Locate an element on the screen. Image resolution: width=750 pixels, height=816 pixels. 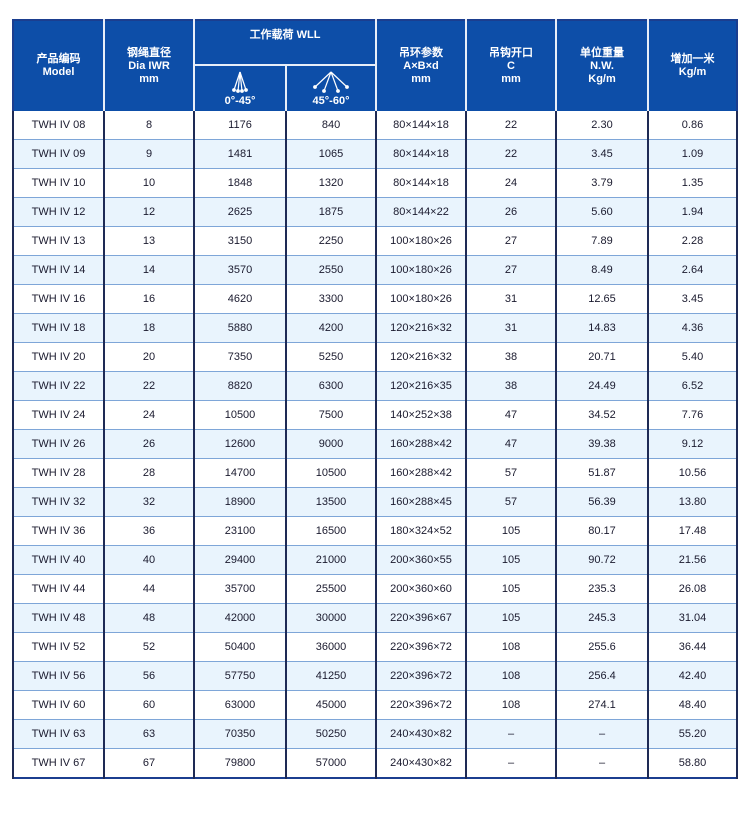
cell-extra-meter: 17.48 is located at coordinates (693, 531).